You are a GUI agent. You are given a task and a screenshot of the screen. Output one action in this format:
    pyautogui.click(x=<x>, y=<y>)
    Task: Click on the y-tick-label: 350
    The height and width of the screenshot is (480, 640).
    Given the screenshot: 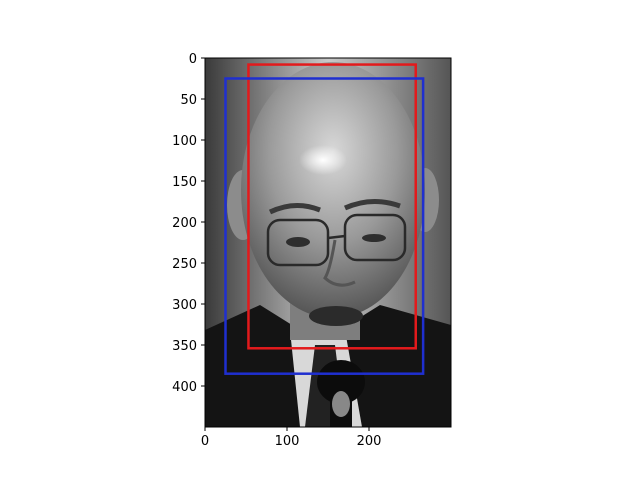 What is the action you would take?
    pyautogui.click(x=184, y=346)
    